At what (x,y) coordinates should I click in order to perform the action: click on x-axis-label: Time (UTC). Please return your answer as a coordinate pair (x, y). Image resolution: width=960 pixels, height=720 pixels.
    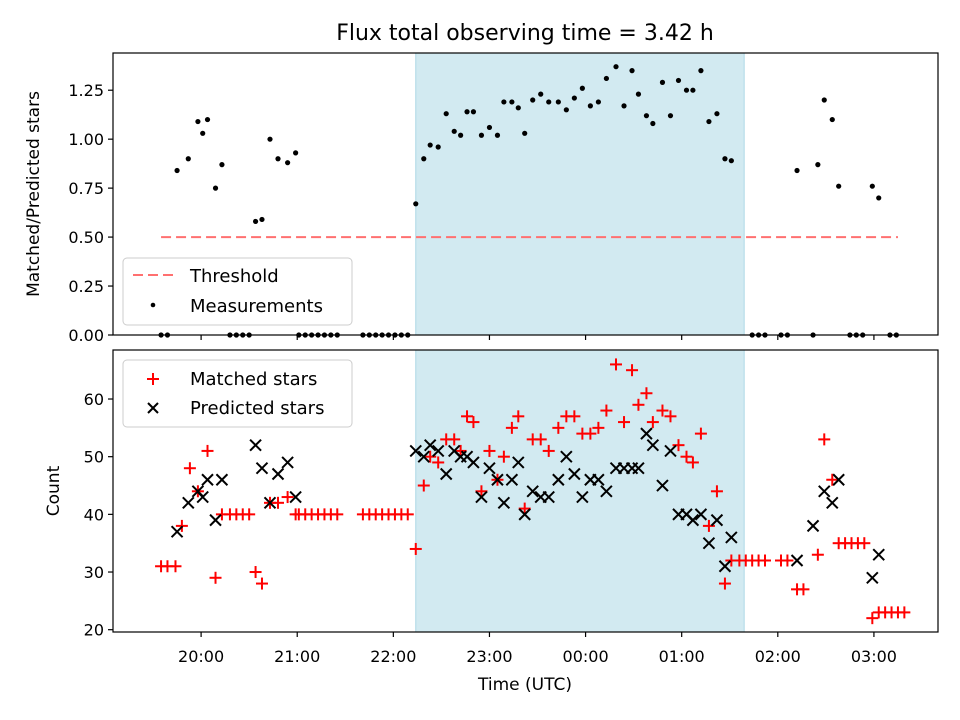
    Looking at the image, I should click on (524, 685).